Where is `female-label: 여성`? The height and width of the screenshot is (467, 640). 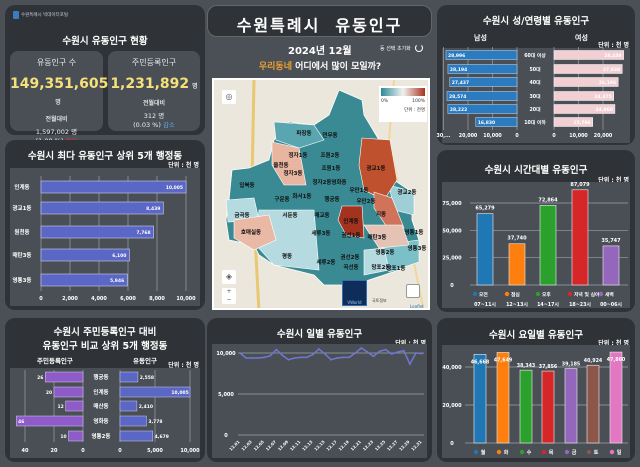 female-label: 여성 is located at coordinates (581, 38).